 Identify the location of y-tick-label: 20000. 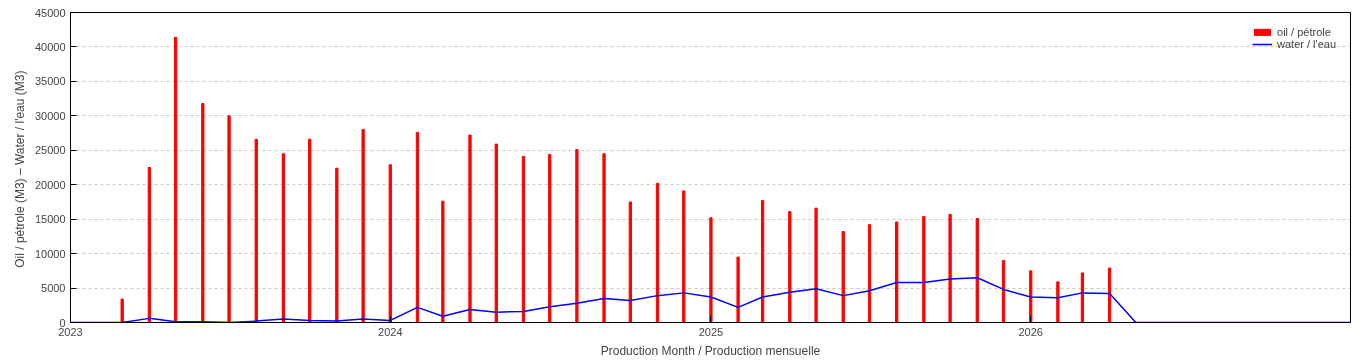
(50, 184).